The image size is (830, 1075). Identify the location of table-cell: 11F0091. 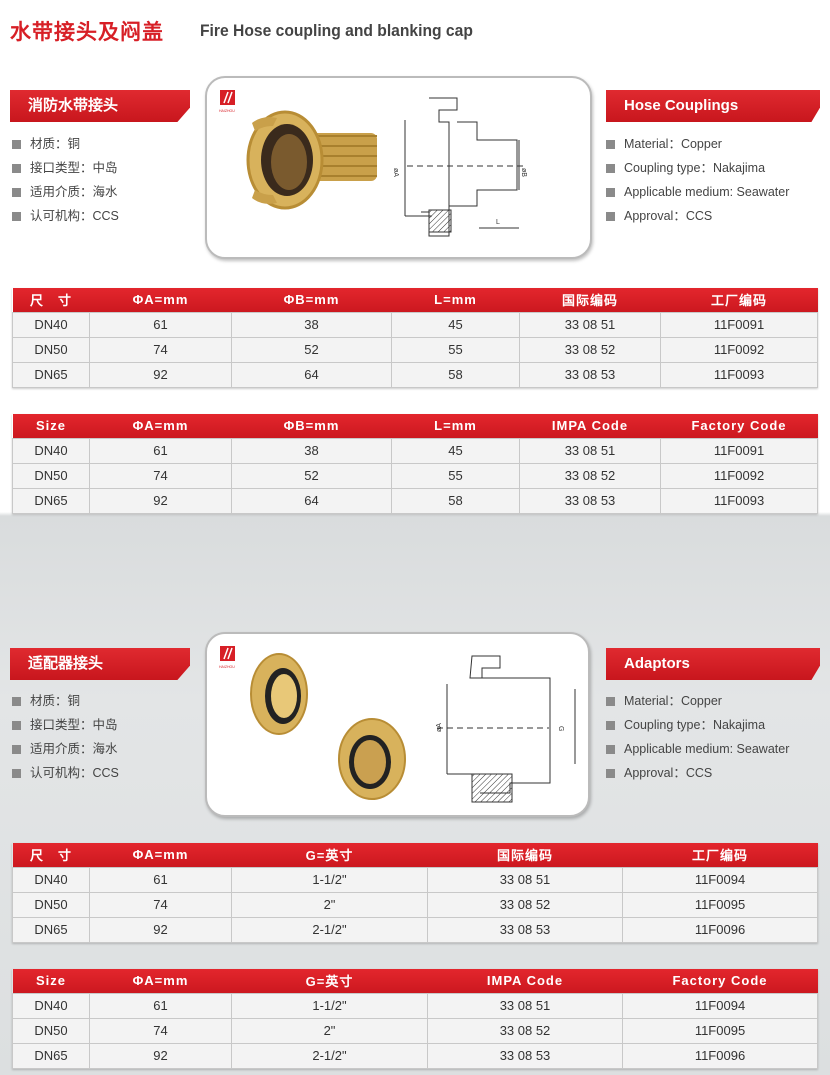
(739, 324).